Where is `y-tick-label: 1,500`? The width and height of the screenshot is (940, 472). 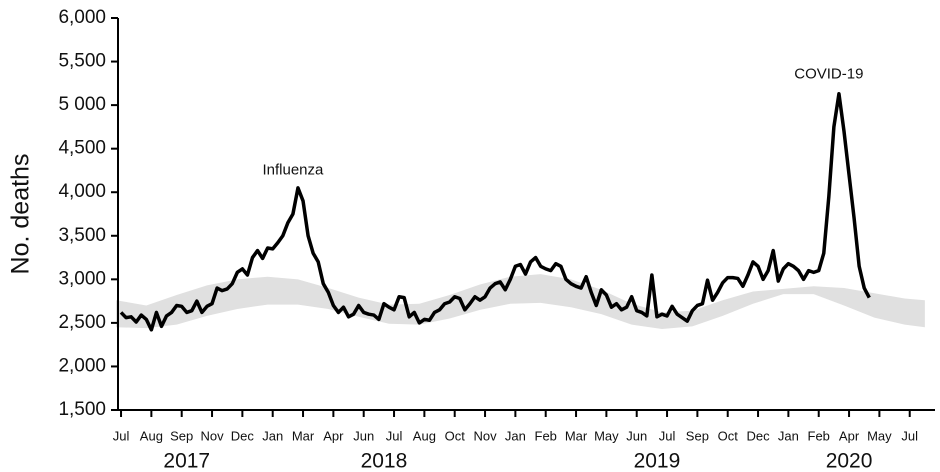 y-tick-label: 1,500 is located at coordinates (82, 409).